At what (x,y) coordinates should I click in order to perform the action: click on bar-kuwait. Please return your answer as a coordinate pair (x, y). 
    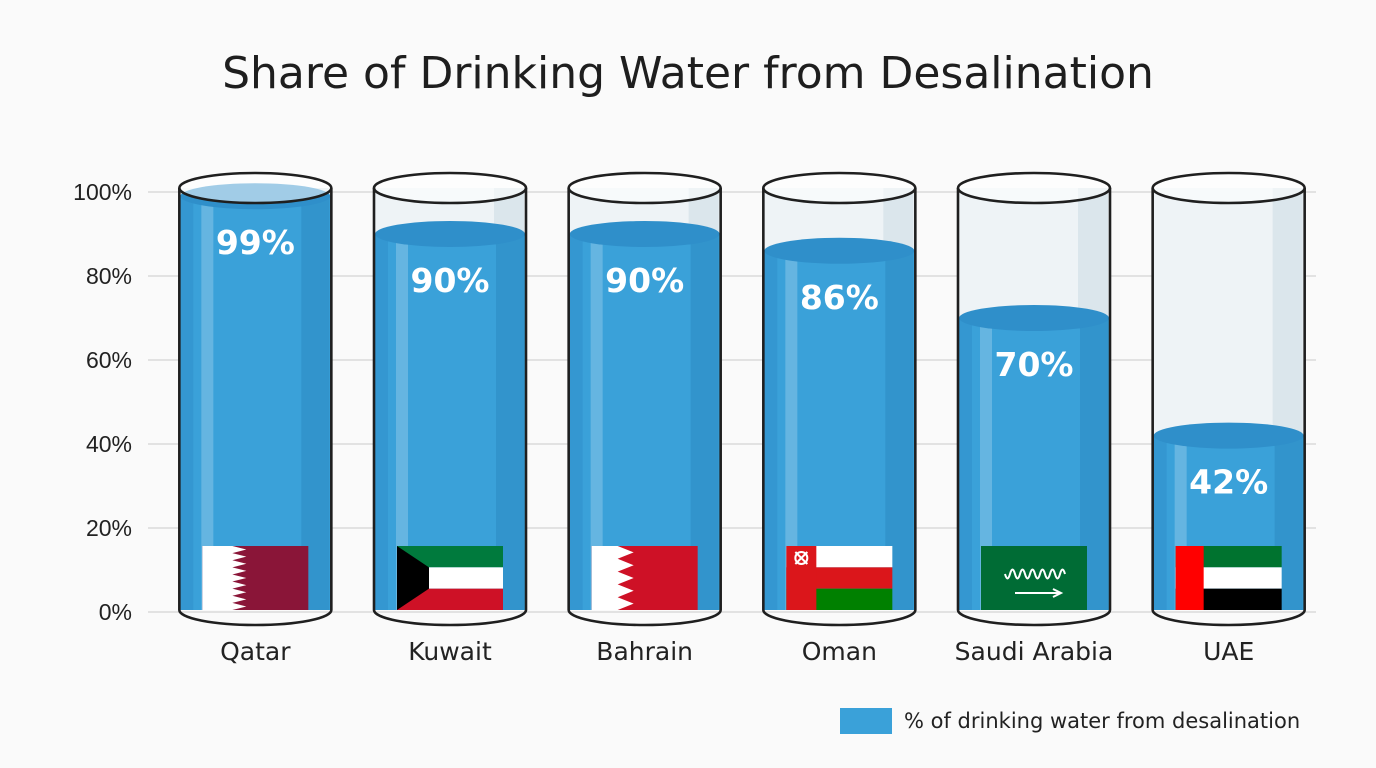
    Looking at the image, I should click on (450, 399).